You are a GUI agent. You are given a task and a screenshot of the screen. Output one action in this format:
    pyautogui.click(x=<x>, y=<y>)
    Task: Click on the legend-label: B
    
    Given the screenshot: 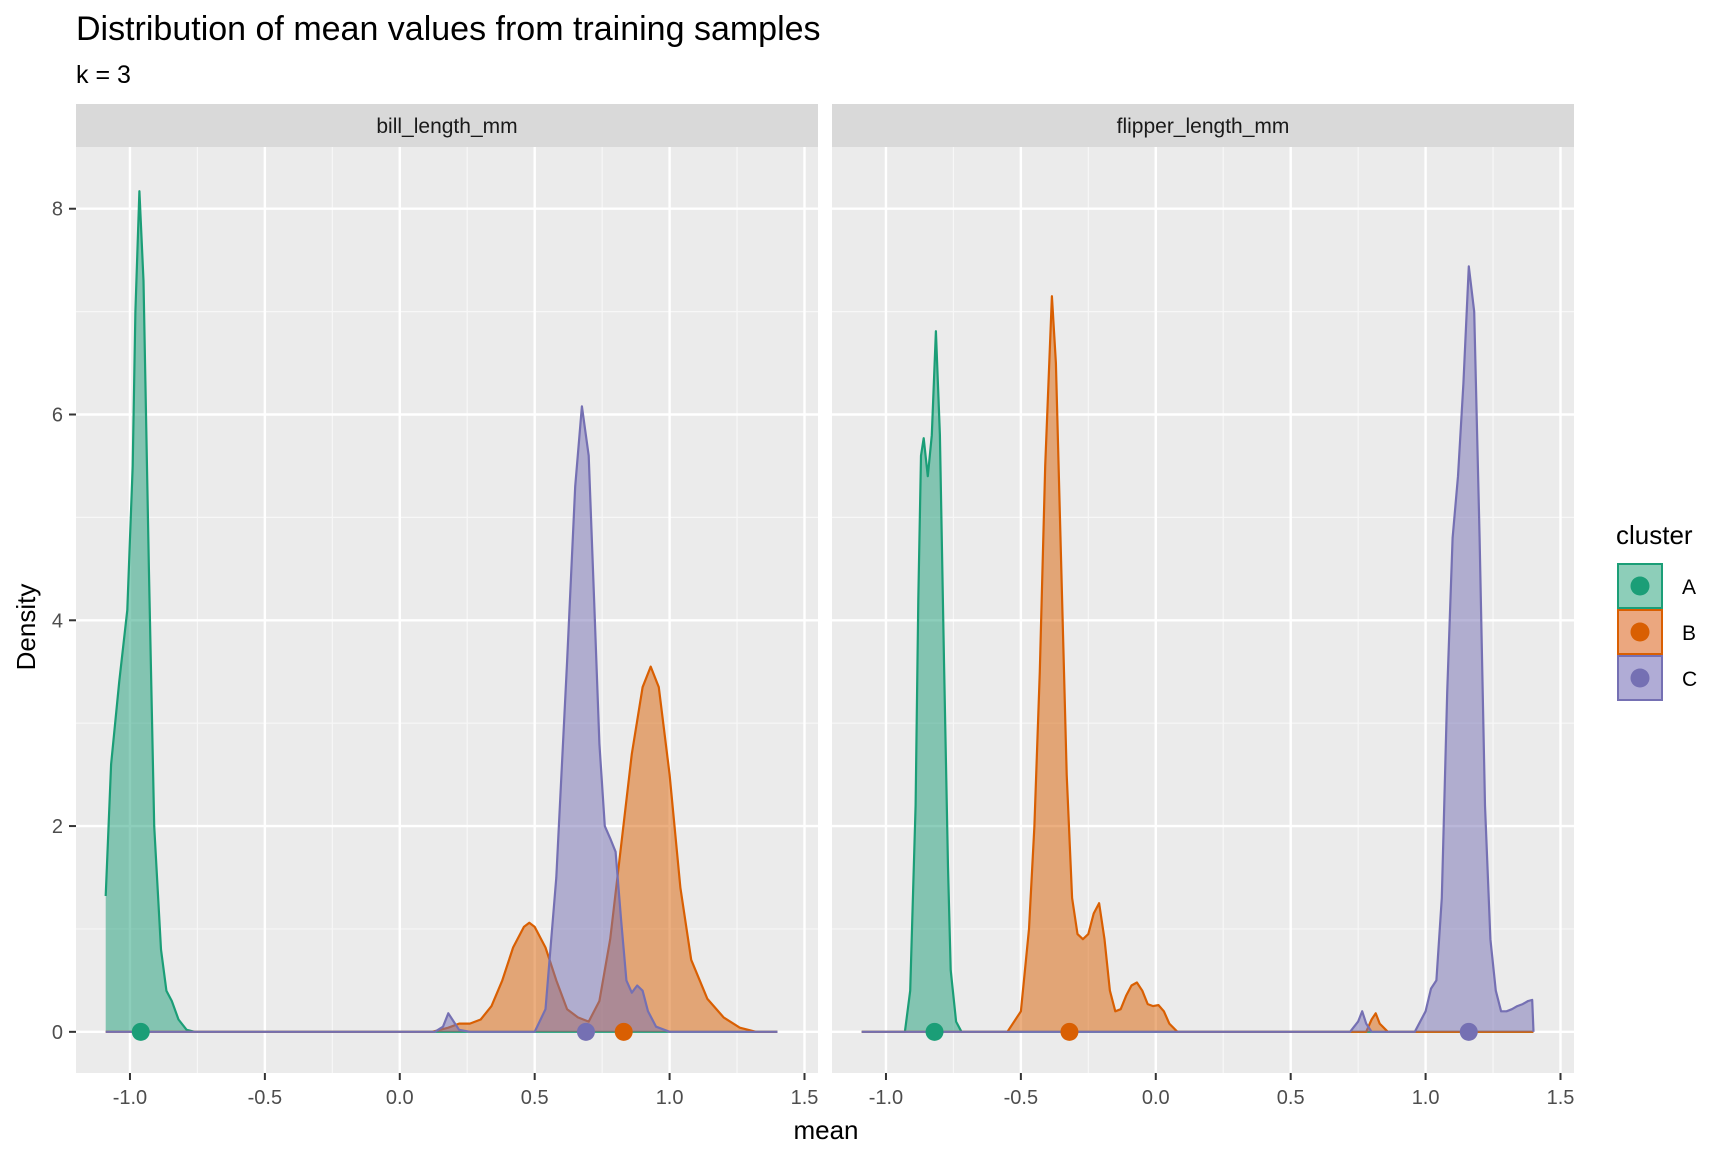 What is the action you would take?
    pyautogui.click(x=1689, y=633)
    